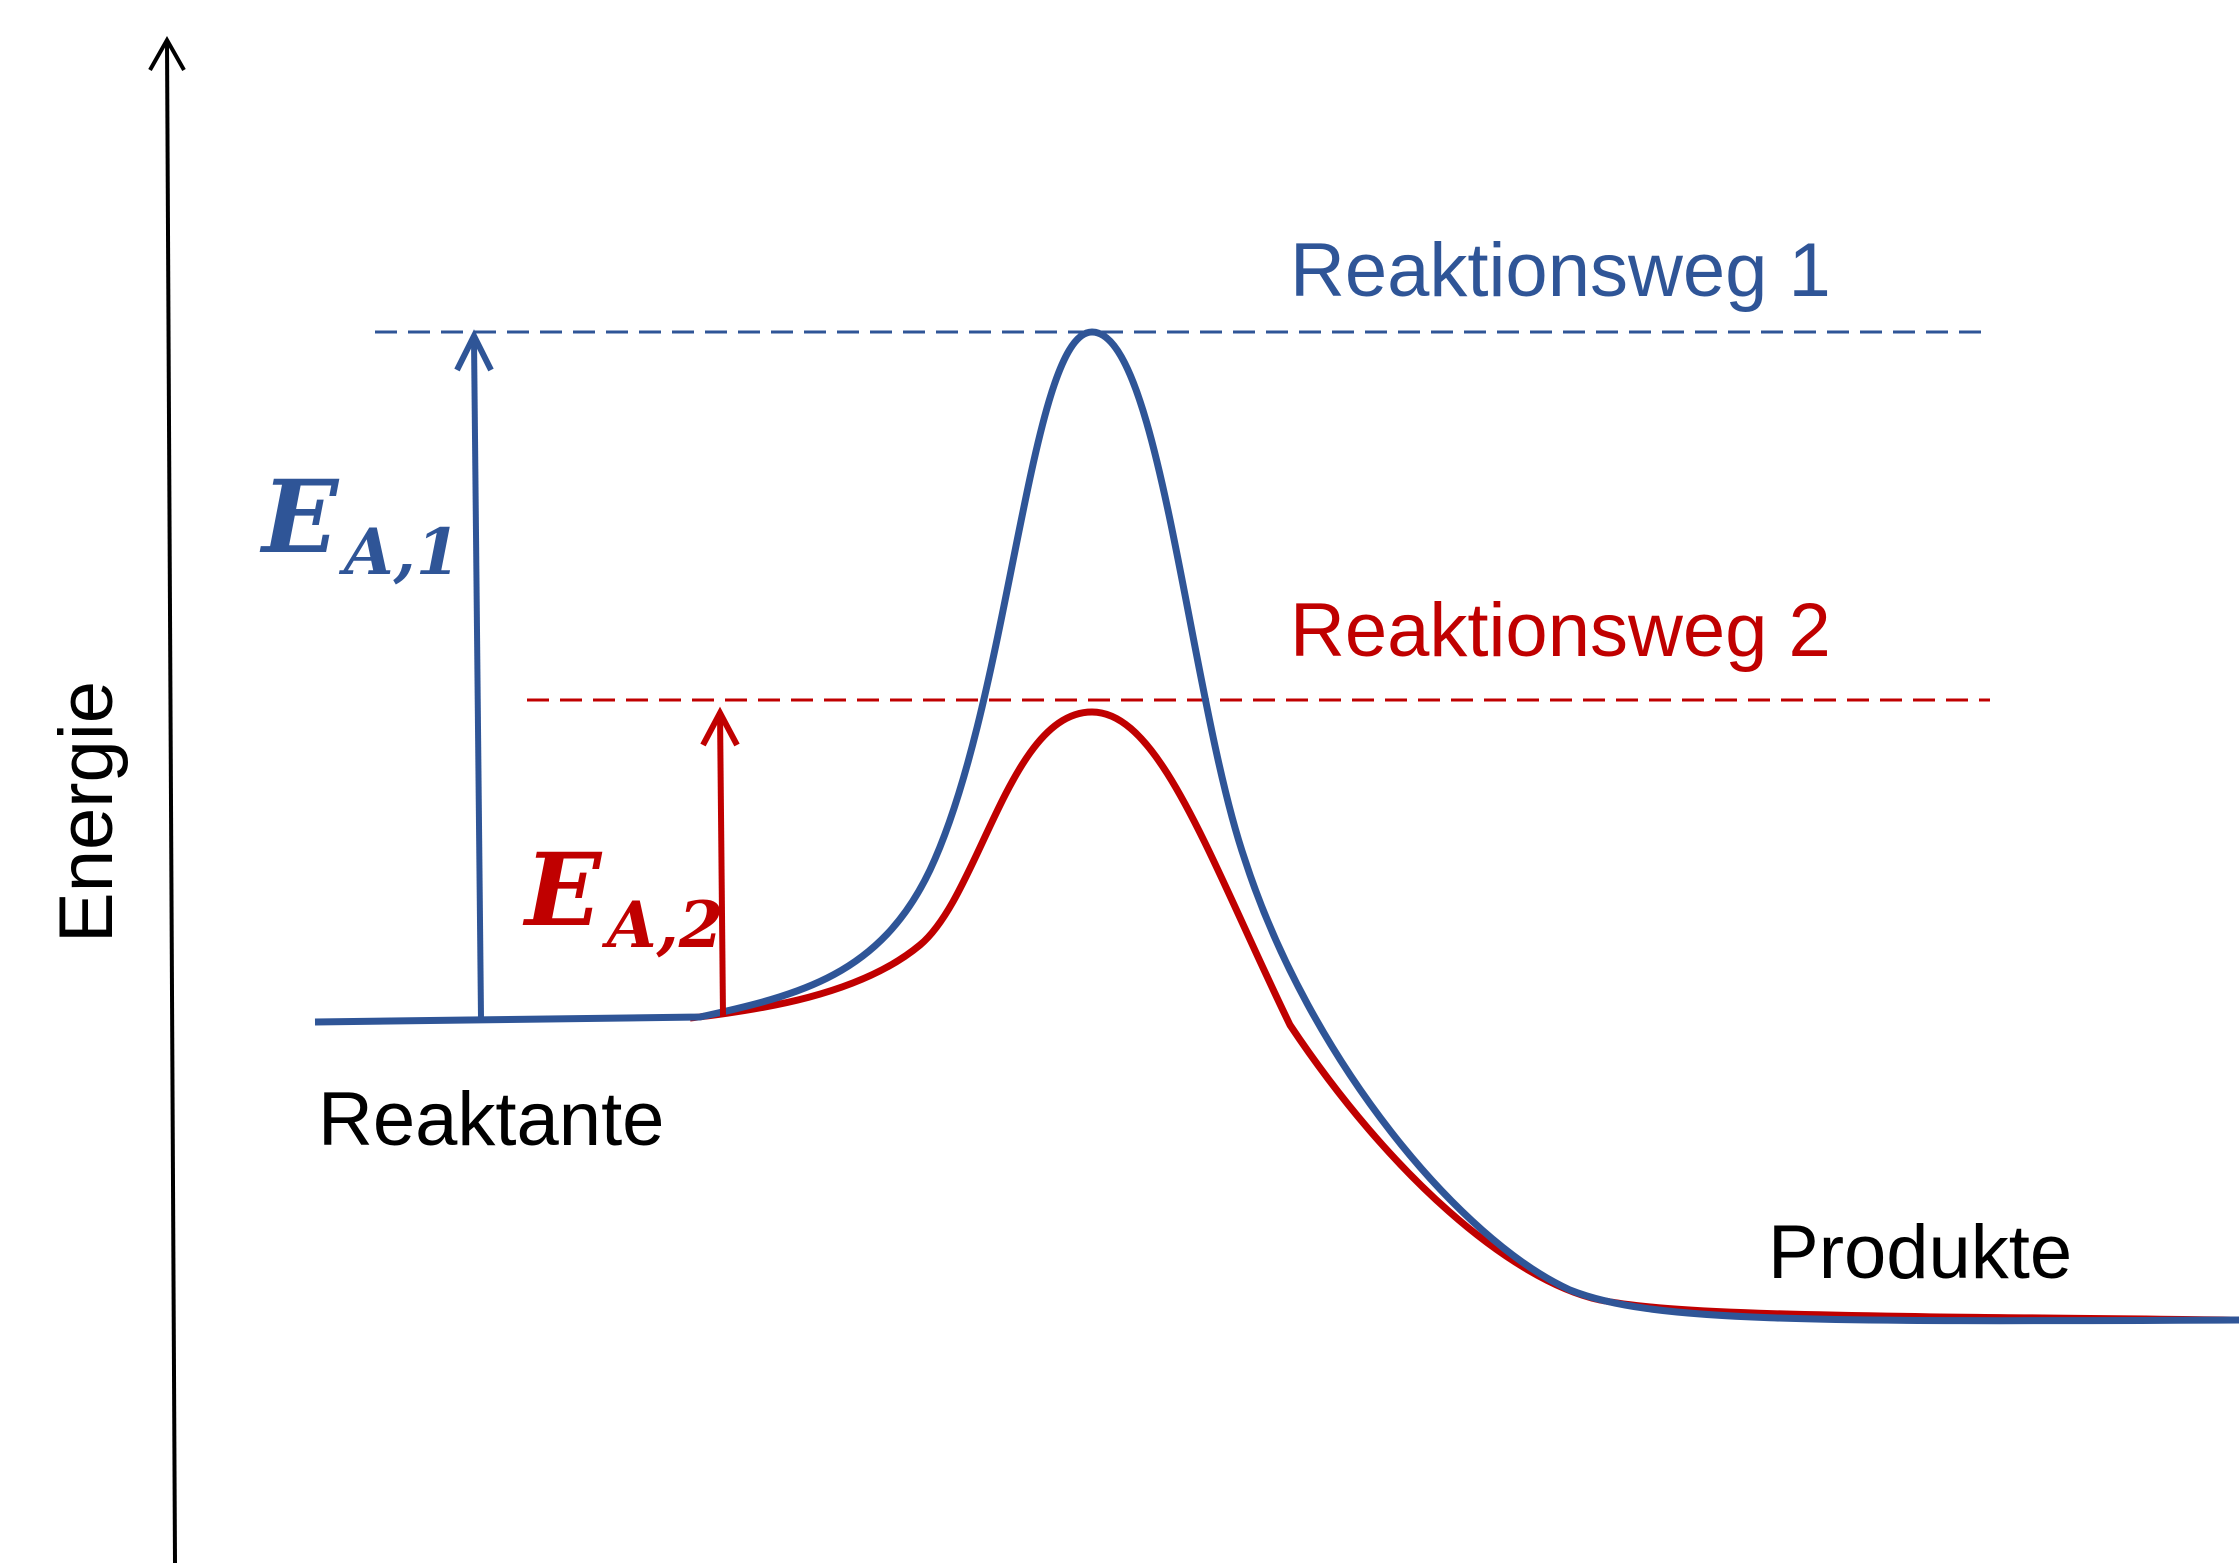 This screenshot has width=2239, height=1563. What do you see at coordinates (1560, 270) in the screenshot?
I see `pathway-1-label: Reaktionsweg 1` at bounding box center [1560, 270].